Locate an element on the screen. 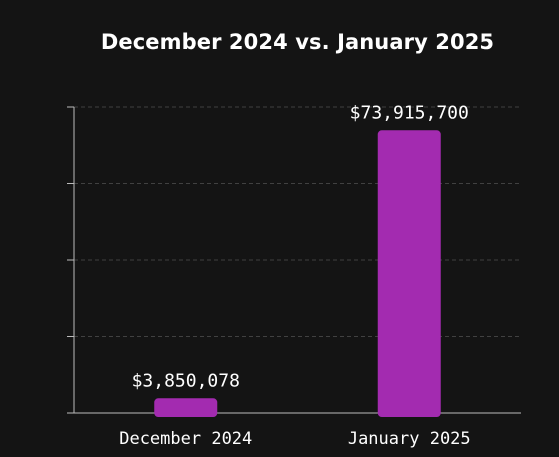 The height and width of the screenshot is (457, 559). chart-title: December 2024 vs. January 2025 is located at coordinates (297, 42).